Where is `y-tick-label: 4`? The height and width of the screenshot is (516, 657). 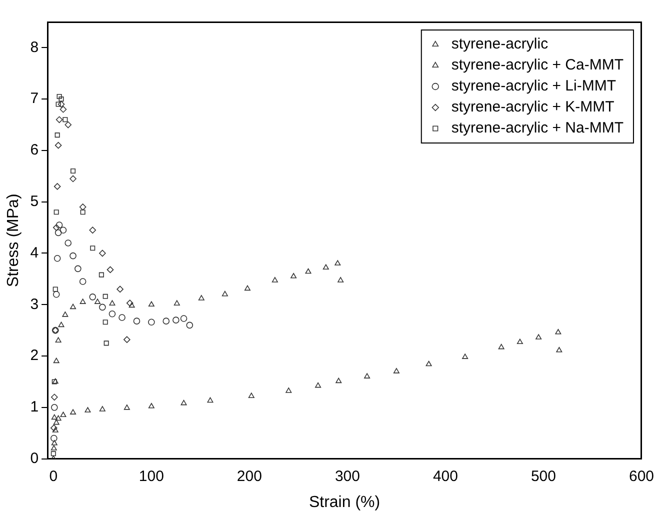 y-tick-label: 4 is located at coordinates (34, 253).